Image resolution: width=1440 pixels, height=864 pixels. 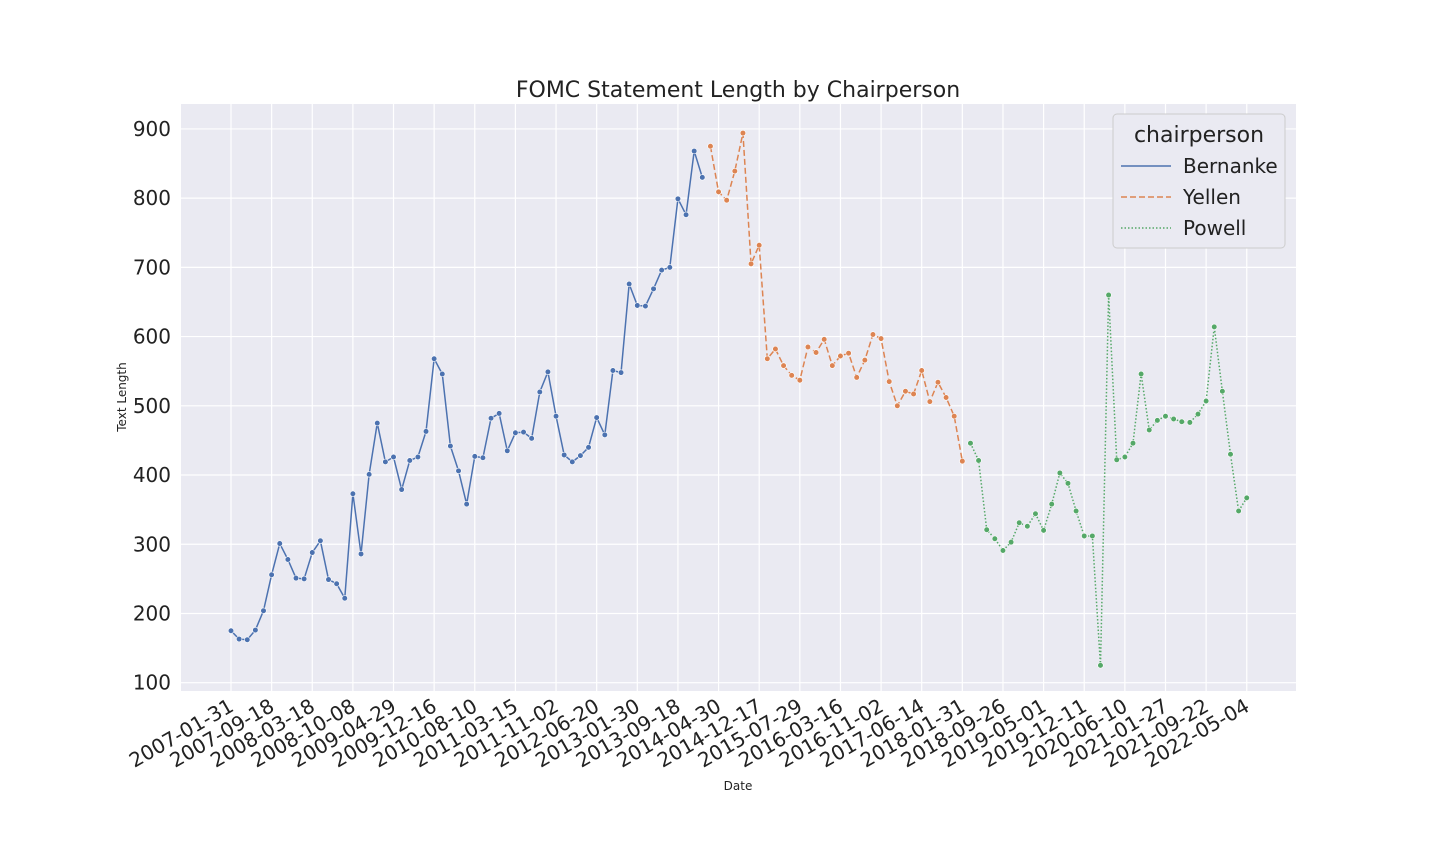 I want to click on y-tick-label: 200, so click(x=152, y=613).